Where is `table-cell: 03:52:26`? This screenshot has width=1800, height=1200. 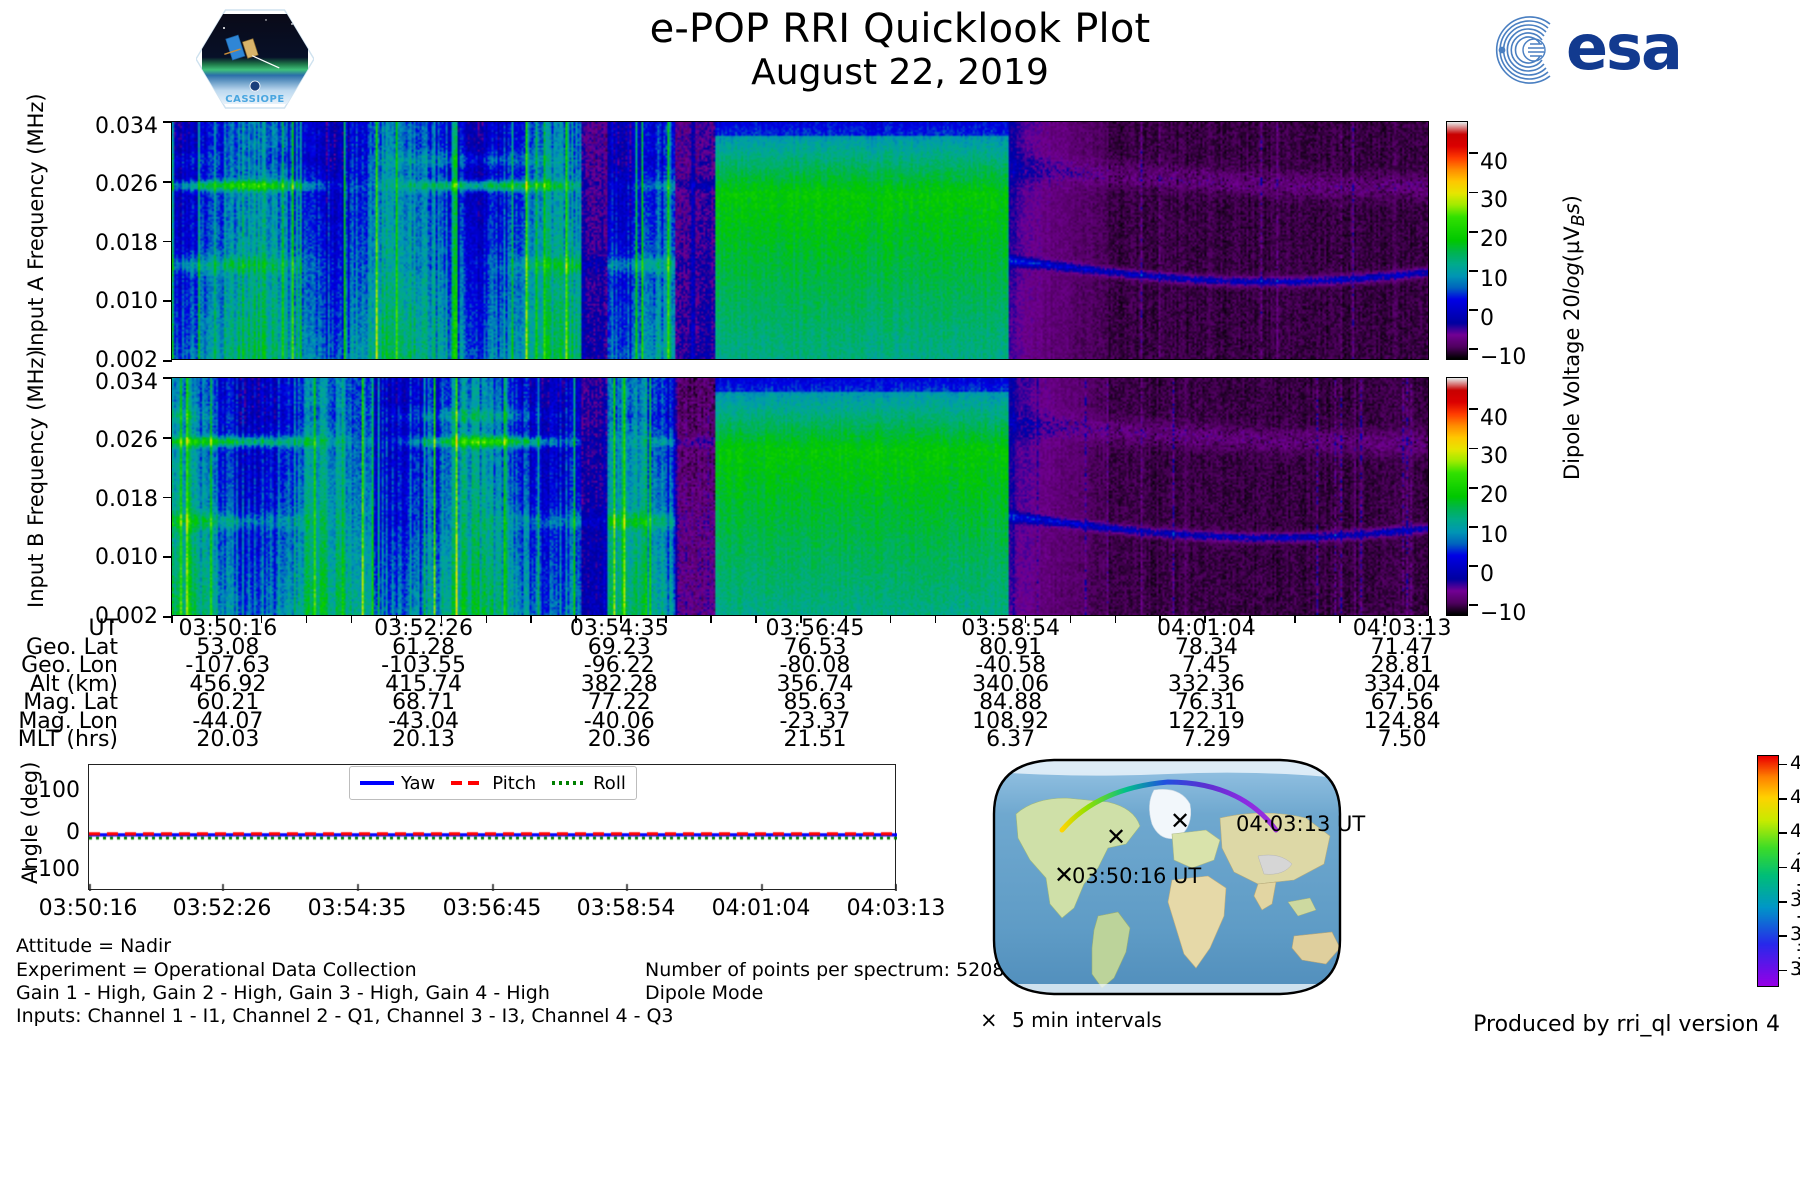 table-cell: 03:52:26 is located at coordinates (423, 628).